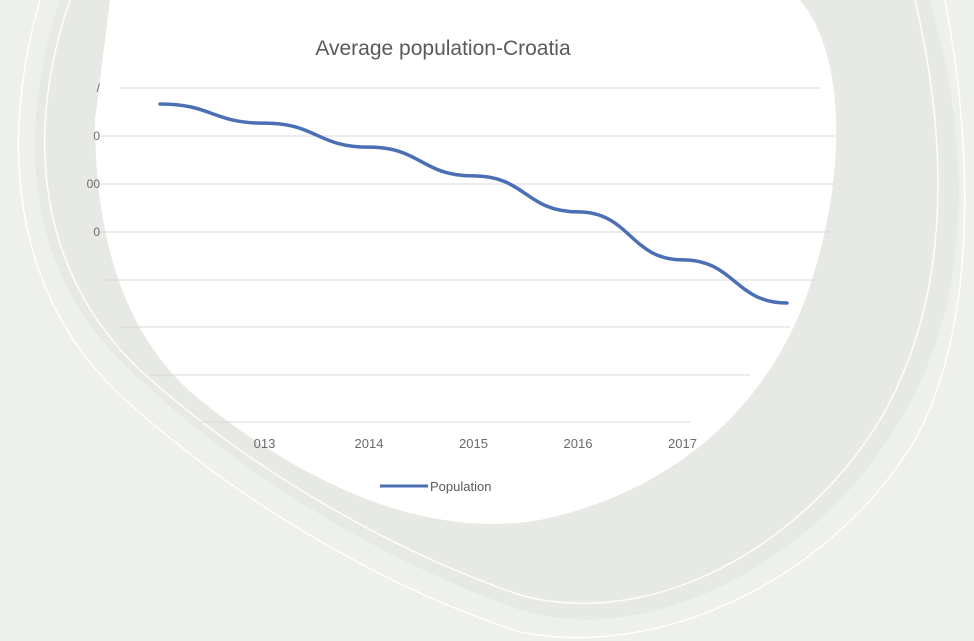 Image resolution: width=974 pixels, height=641 pixels. What do you see at coordinates (578, 443) in the screenshot?
I see `x-tick-label: 2016` at bounding box center [578, 443].